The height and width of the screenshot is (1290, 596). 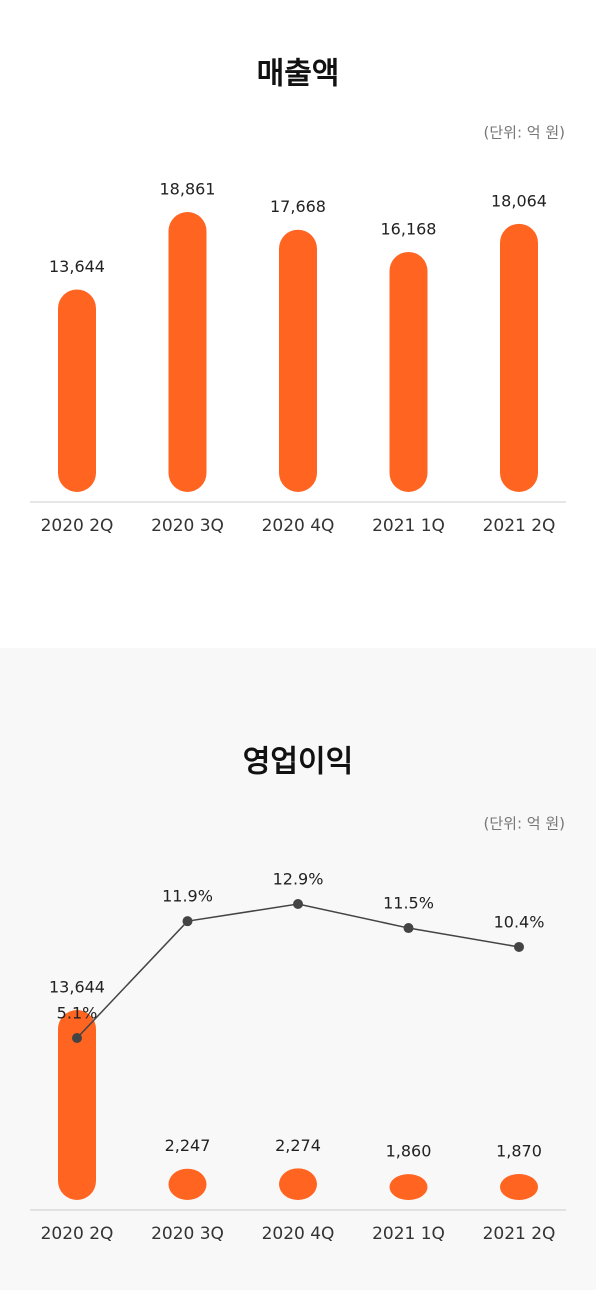 What do you see at coordinates (77, 1013) in the screenshot?
I see `value-label: 5.1%` at bounding box center [77, 1013].